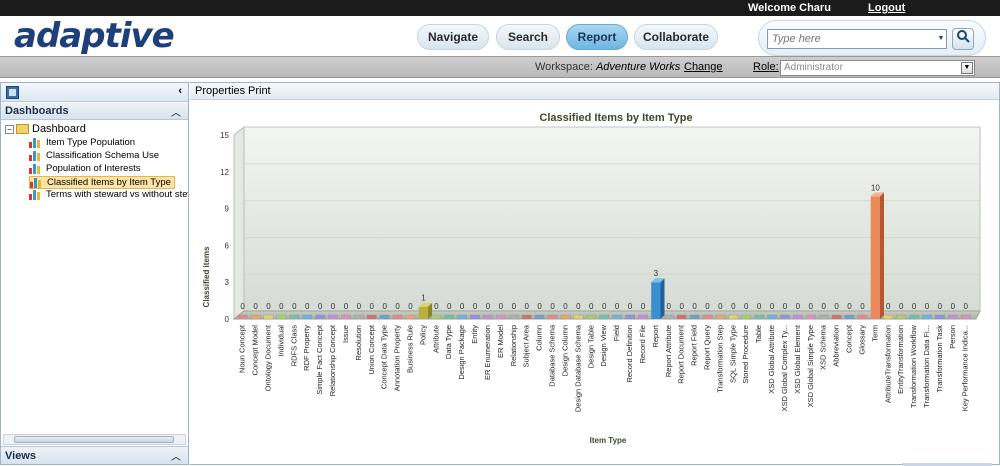 Image resolution: width=1000 pixels, height=466 pixels. Describe the element at coordinates (86, 169) in the screenshot. I see `tree-item-population-of-interests: Population of Interests` at that location.